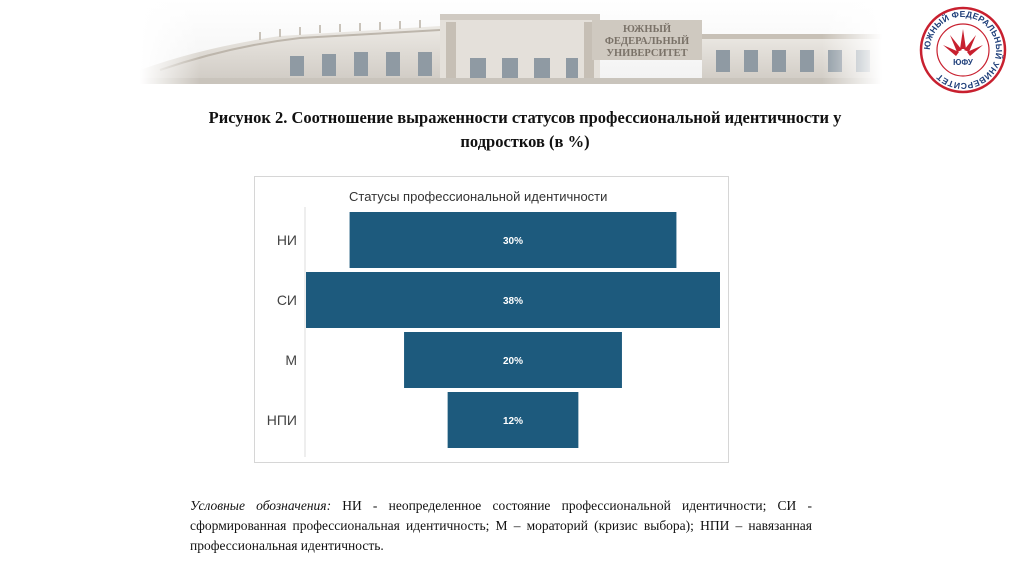 This screenshot has height=574, width=1024. What do you see at coordinates (647, 29) in the screenshot?
I see `building-sign-line-1: ЮЖНЫЙ` at bounding box center [647, 29].